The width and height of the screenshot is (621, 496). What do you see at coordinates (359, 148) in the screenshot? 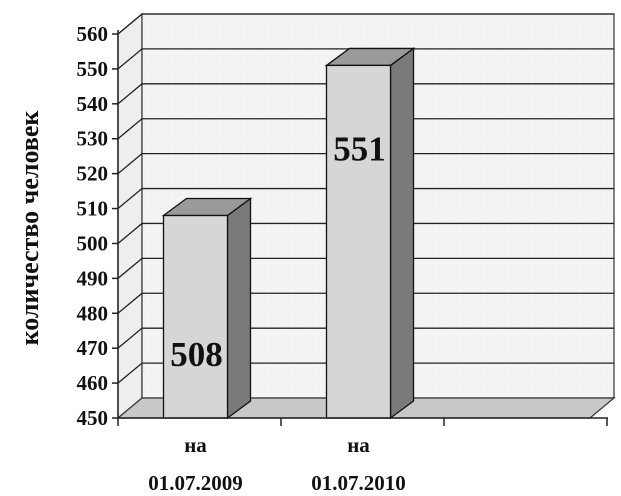
I see `data-label: 551` at bounding box center [359, 148].